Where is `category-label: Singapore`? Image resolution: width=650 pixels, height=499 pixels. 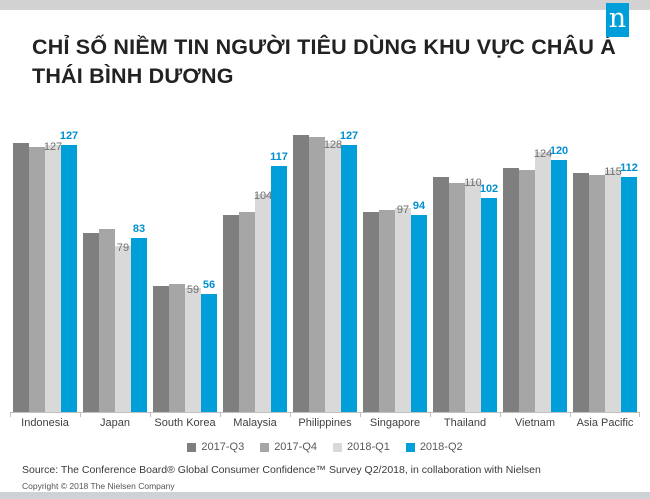
category-label: Singapore is located at coordinates (395, 423).